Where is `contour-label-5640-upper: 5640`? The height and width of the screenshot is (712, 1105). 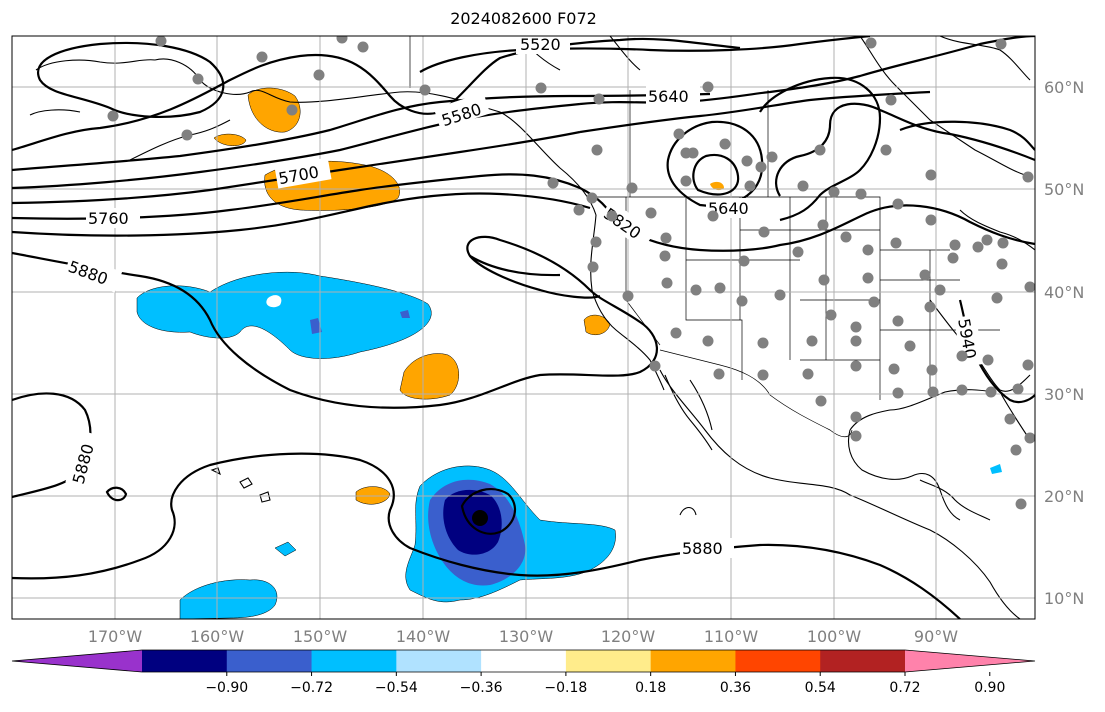 contour-label-5640-upper: 5640 is located at coordinates (668, 96).